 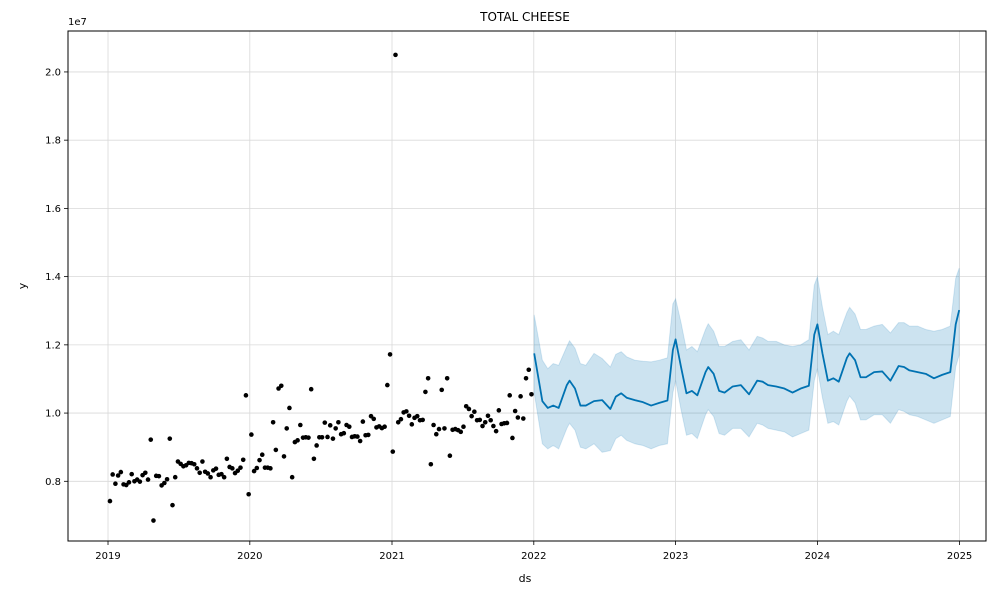 What do you see at coordinates (391, 556) in the screenshot?
I see `x-tick-label: 2021` at bounding box center [391, 556].